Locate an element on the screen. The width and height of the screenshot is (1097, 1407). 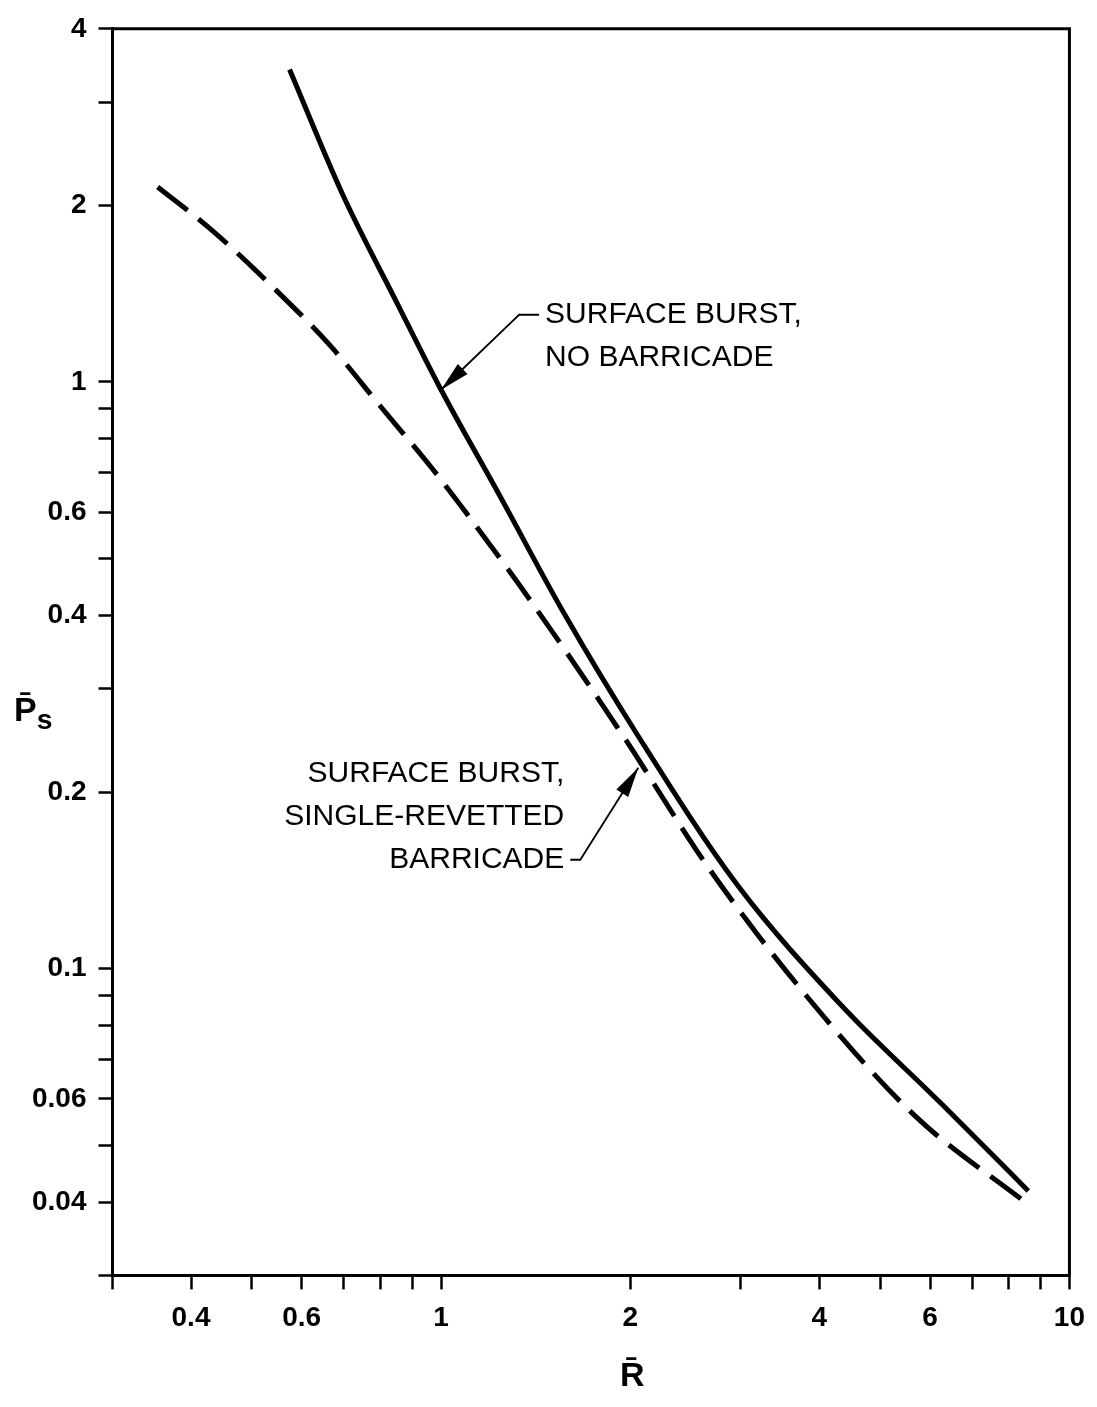
y-tick-label: 0.2 is located at coordinates (67, 790).